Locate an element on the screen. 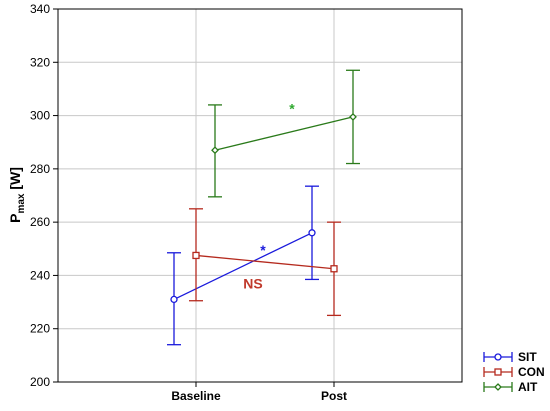  y-tick-label: 340 is located at coordinates (40, 9).